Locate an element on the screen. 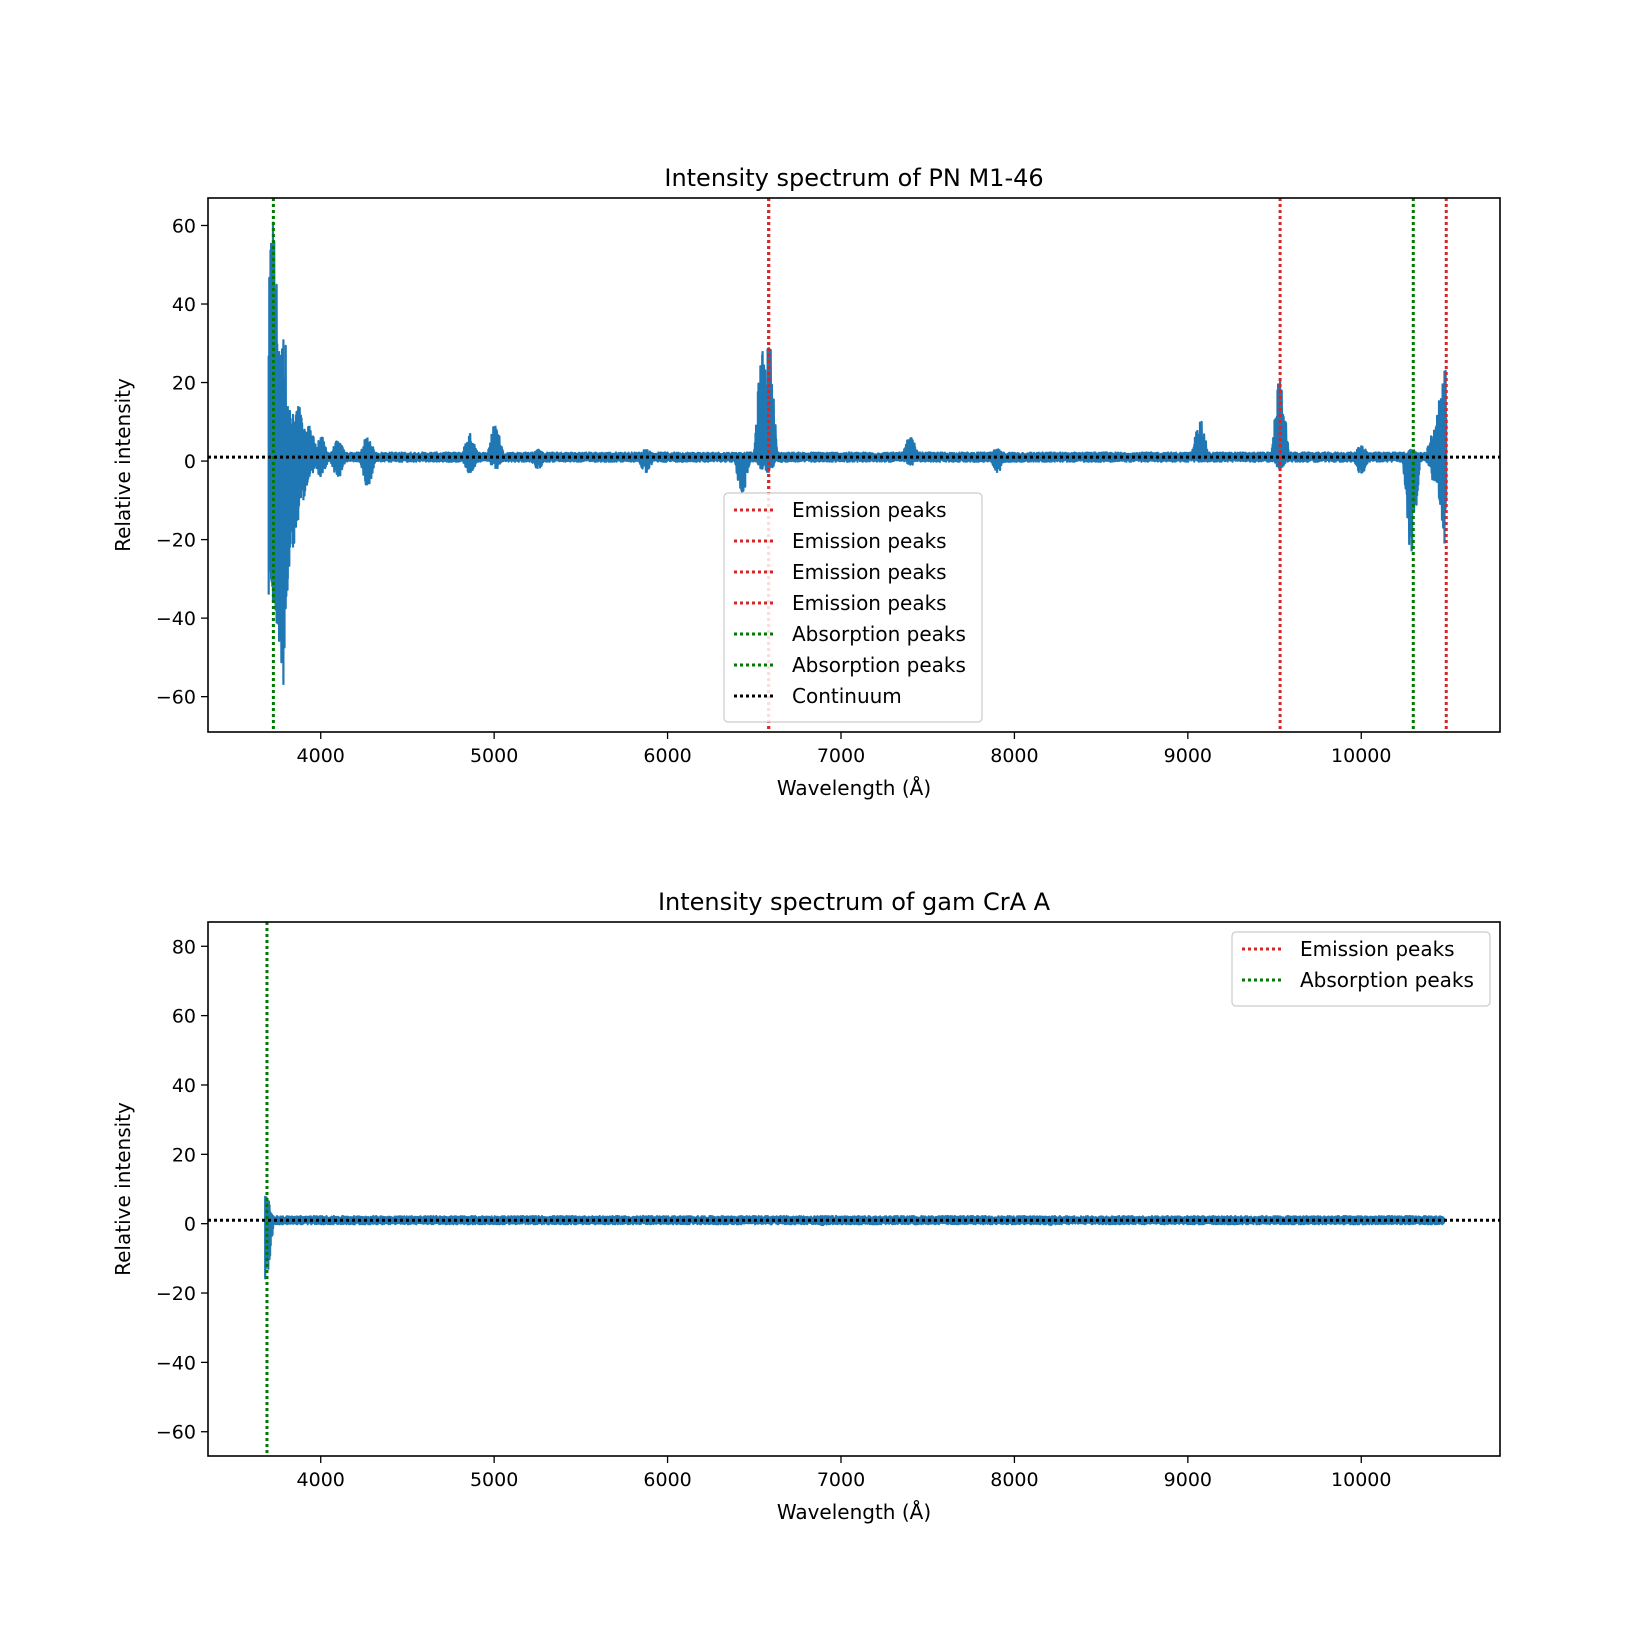  chart-2-ytick-label--60: −60 is located at coordinates (176, 1433).